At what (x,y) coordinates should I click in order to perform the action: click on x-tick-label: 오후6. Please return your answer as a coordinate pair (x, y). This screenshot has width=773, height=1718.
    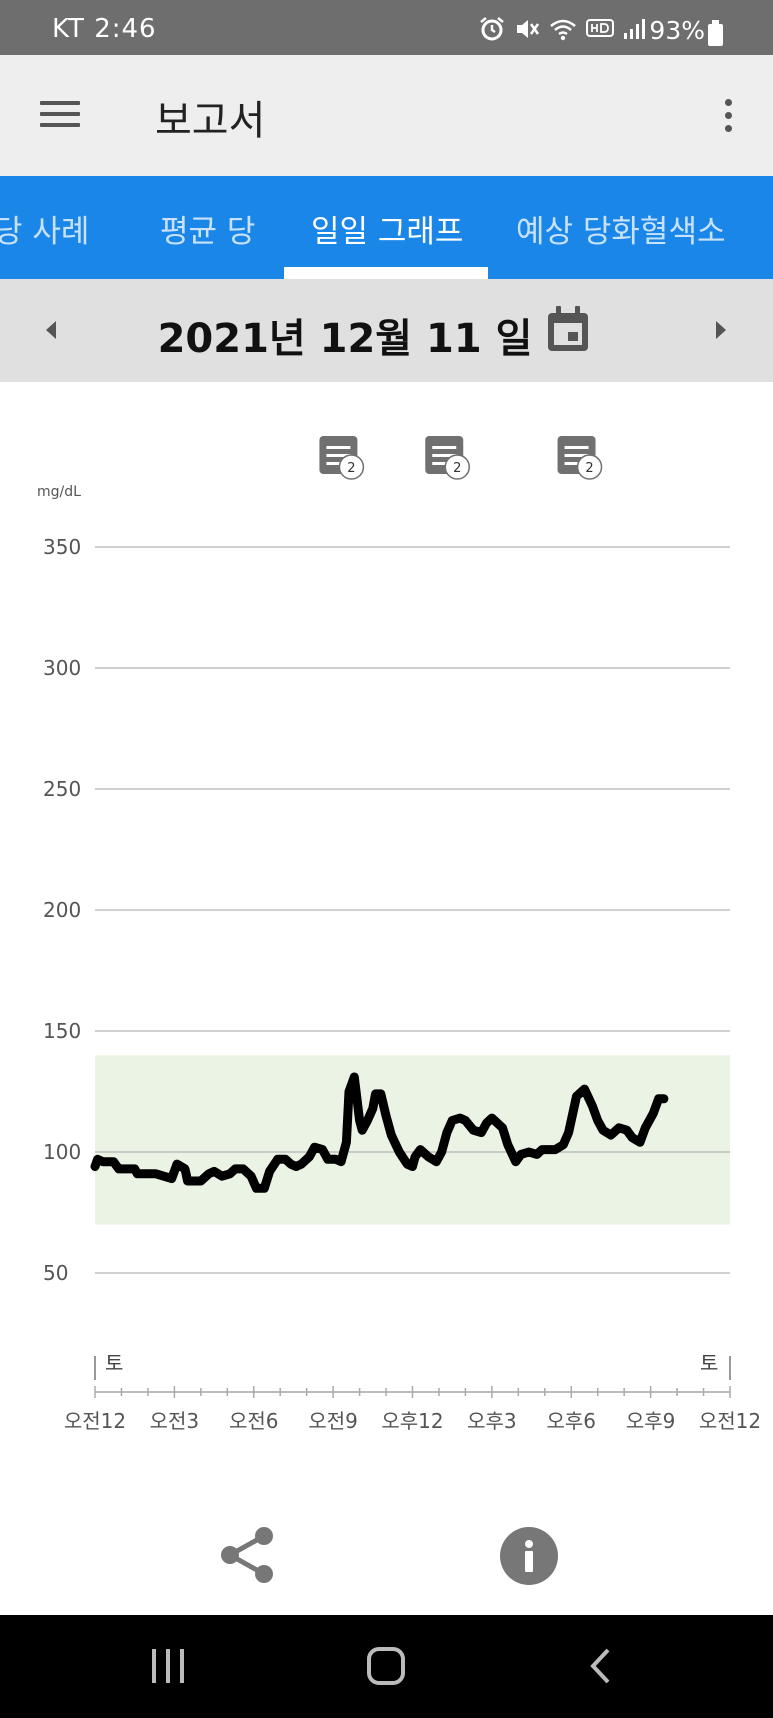
    Looking at the image, I should click on (571, 1421).